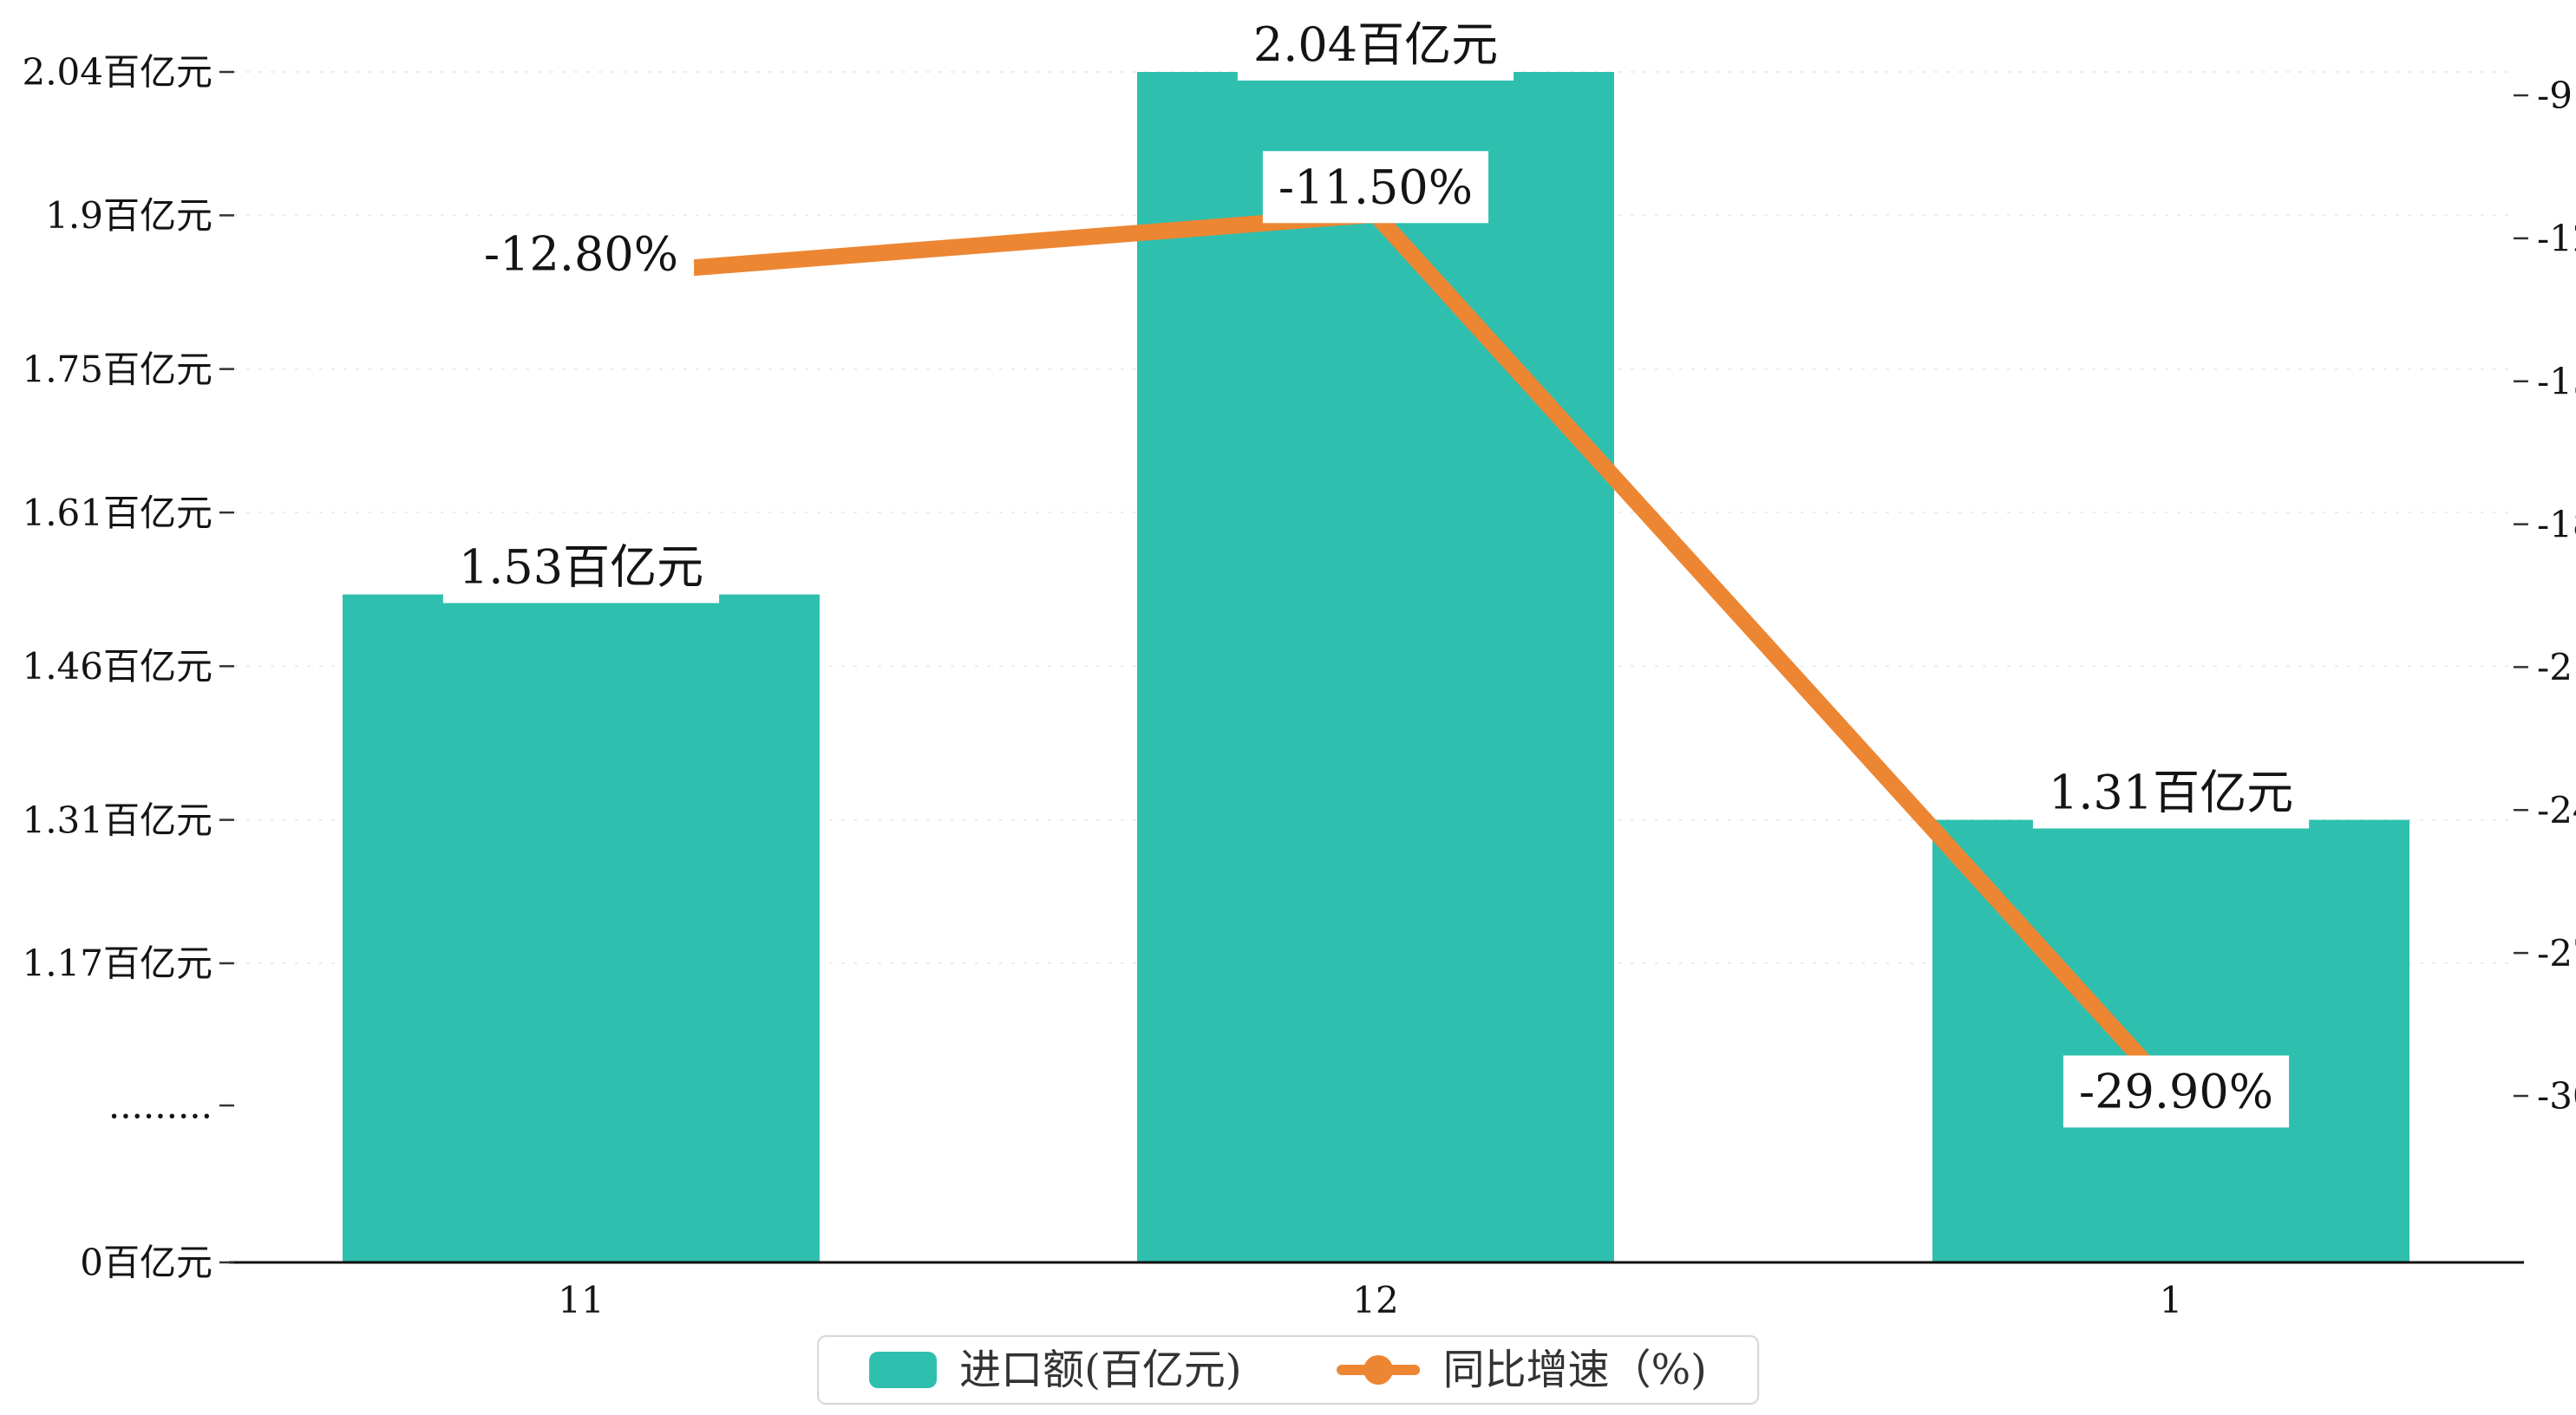 The height and width of the screenshot is (1415, 2576). What do you see at coordinates (2556, 667) in the screenshot?
I see `right-axis-tick-label: -21` at bounding box center [2556, 667].